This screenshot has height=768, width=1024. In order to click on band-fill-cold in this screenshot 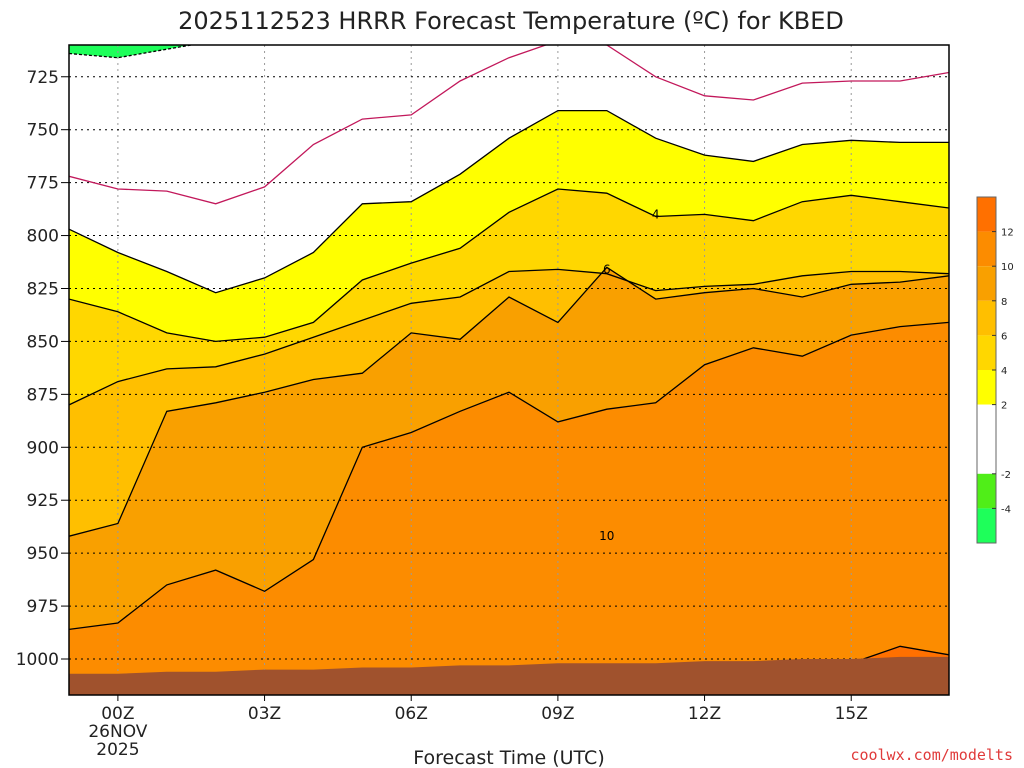, I will do `click(130, 51)`.